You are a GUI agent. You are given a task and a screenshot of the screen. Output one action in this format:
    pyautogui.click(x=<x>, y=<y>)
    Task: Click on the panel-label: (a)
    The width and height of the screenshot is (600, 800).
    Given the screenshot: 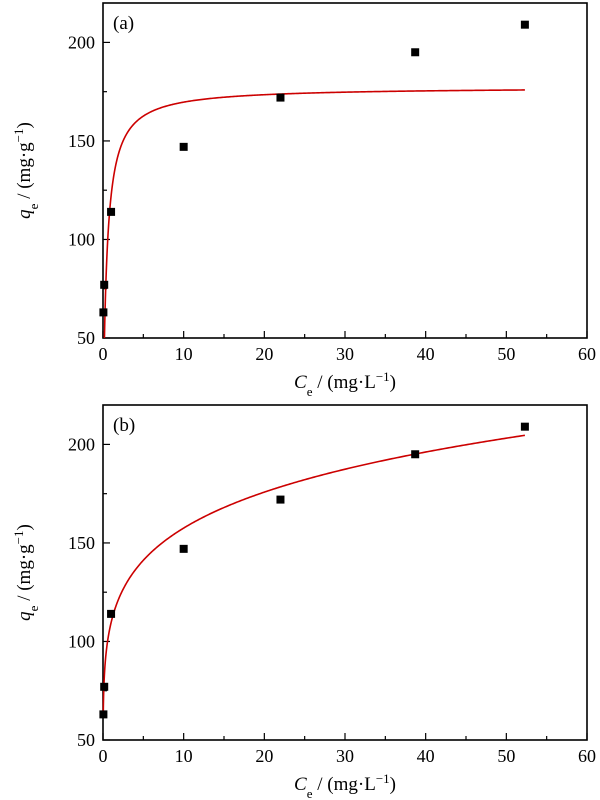 What is the action you would take?
    pyautogui.click(x=123, y=23)
    